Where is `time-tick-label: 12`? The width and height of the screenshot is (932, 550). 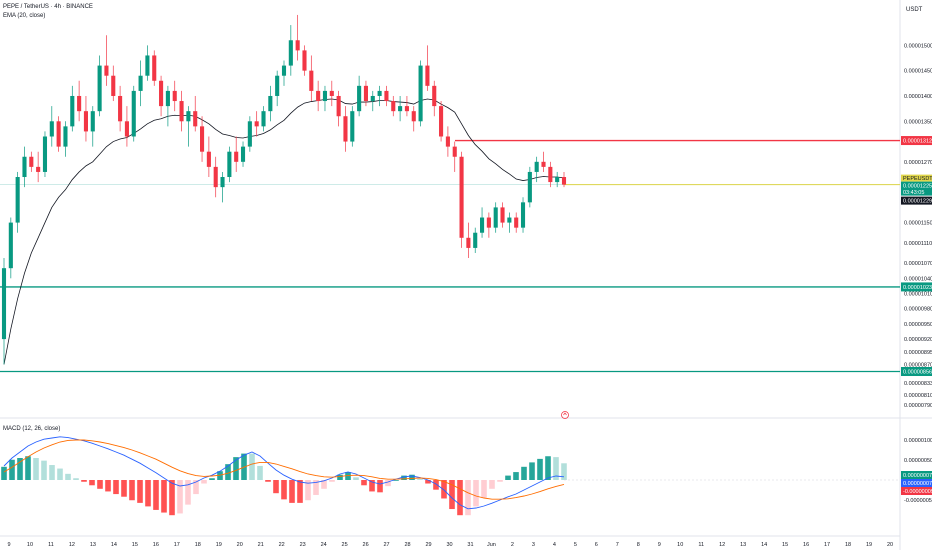 time-tick-label: 12 is located at coordinates (722, 545).